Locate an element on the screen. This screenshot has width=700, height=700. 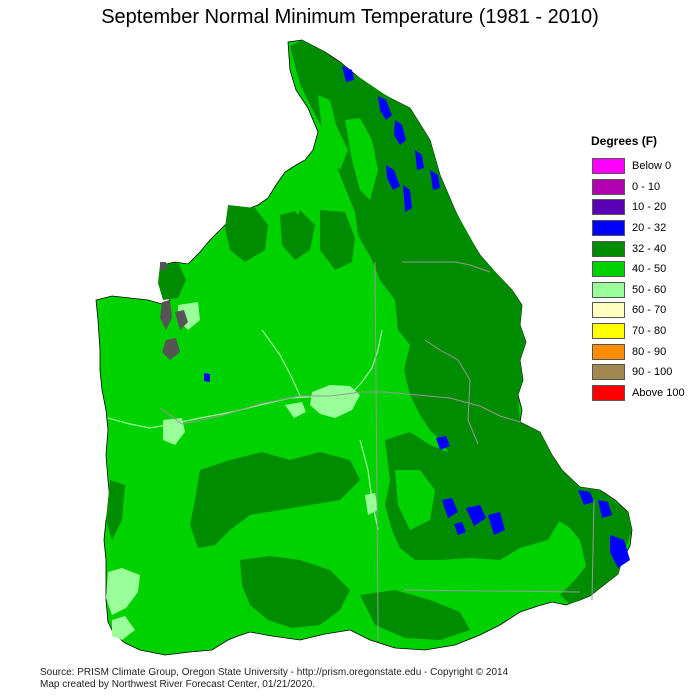
legend-label: 70 - 80 is located at coordinates (649, 331).